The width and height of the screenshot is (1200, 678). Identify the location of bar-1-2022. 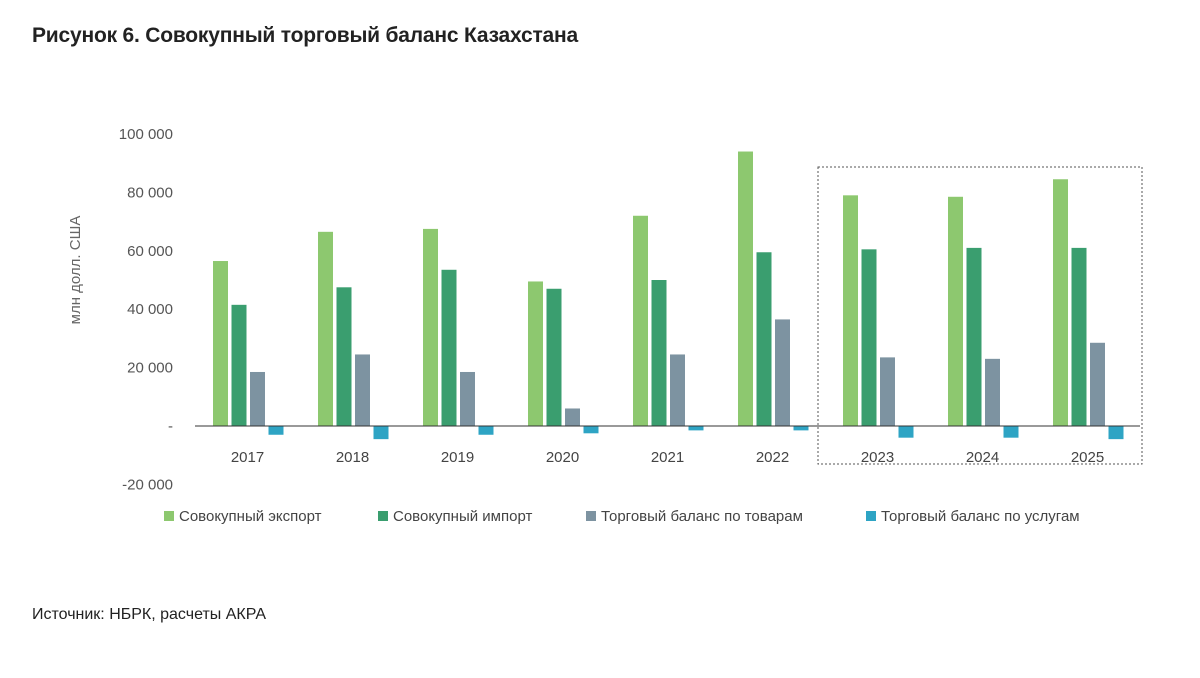
(745, 288).